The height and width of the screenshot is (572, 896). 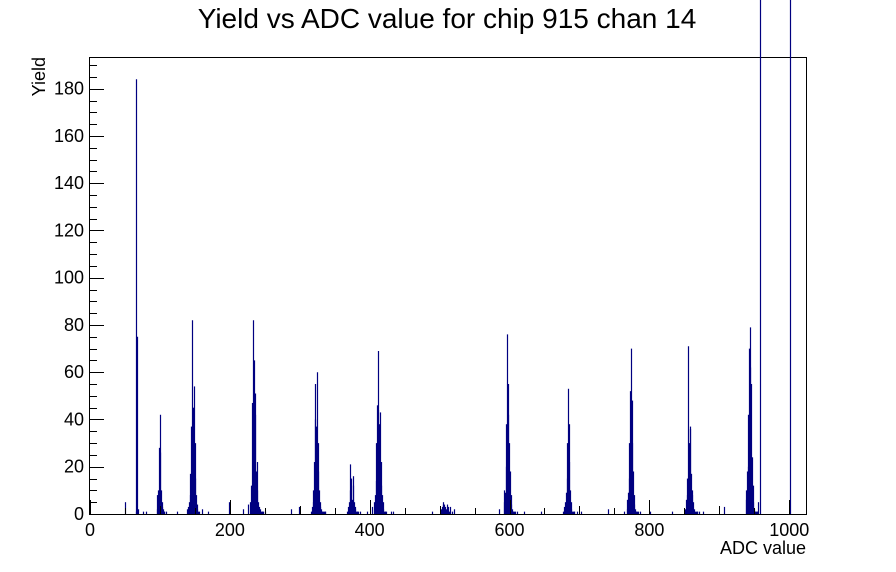 What do you see at coordinates (74, 325) in the screenshot?
I see `y-tick-label: 80` at bounding box center [74, 325].